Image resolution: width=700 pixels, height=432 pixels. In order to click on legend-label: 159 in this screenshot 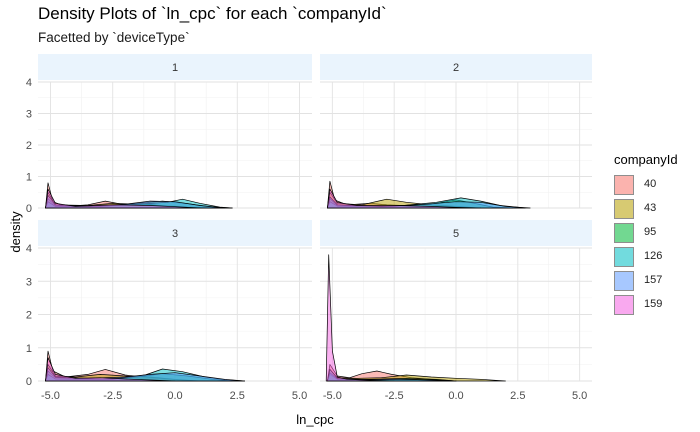, I will do `click(653, 304)`.